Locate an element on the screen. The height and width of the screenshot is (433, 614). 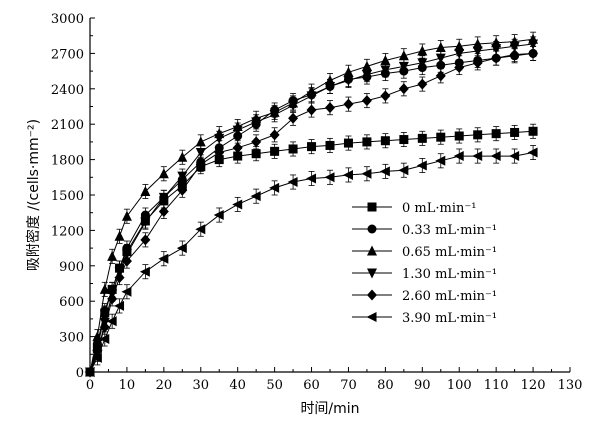
legend-item-1: 0 mL·min⁻¹ is located at coordinates (414, 208).